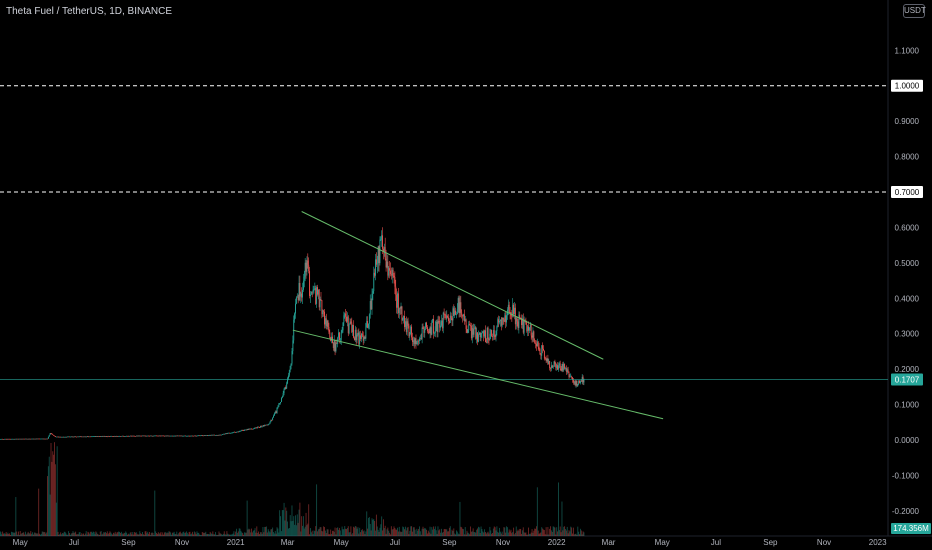 The image size is (932, 550). What do you see at coordinates (907, 192) in the screenshot?
I see `level-price-tag` at bounding box center [907, 192].